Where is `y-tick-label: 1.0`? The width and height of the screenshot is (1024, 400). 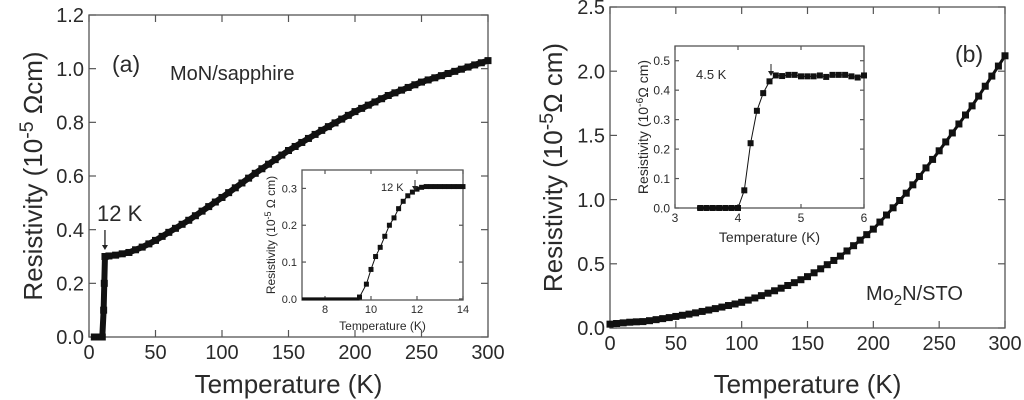
y-tick-label: 1.0 is located at coordinates (70, 70).